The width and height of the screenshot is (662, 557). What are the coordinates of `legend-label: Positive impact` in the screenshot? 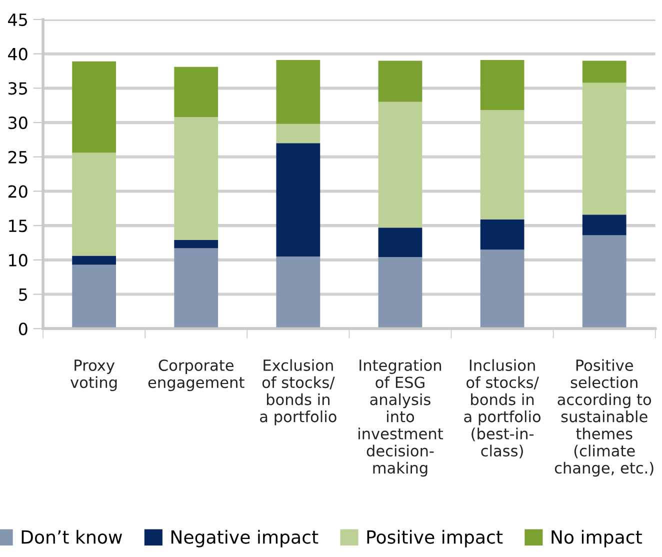 It's located at (435, 539).